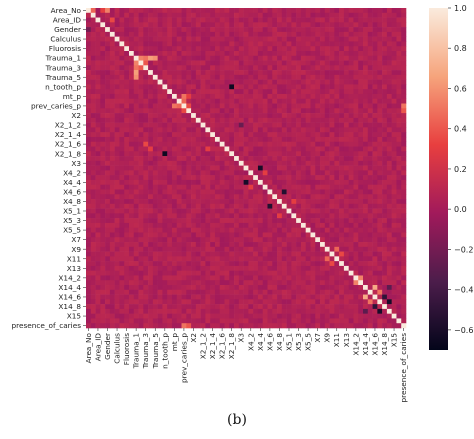 This screenshot has height=439, width=474. What do you see at coordinates (68, 134) in the screenshot?
I see `y-tick-label: X2_1_4` at bounding box center [68, 134].